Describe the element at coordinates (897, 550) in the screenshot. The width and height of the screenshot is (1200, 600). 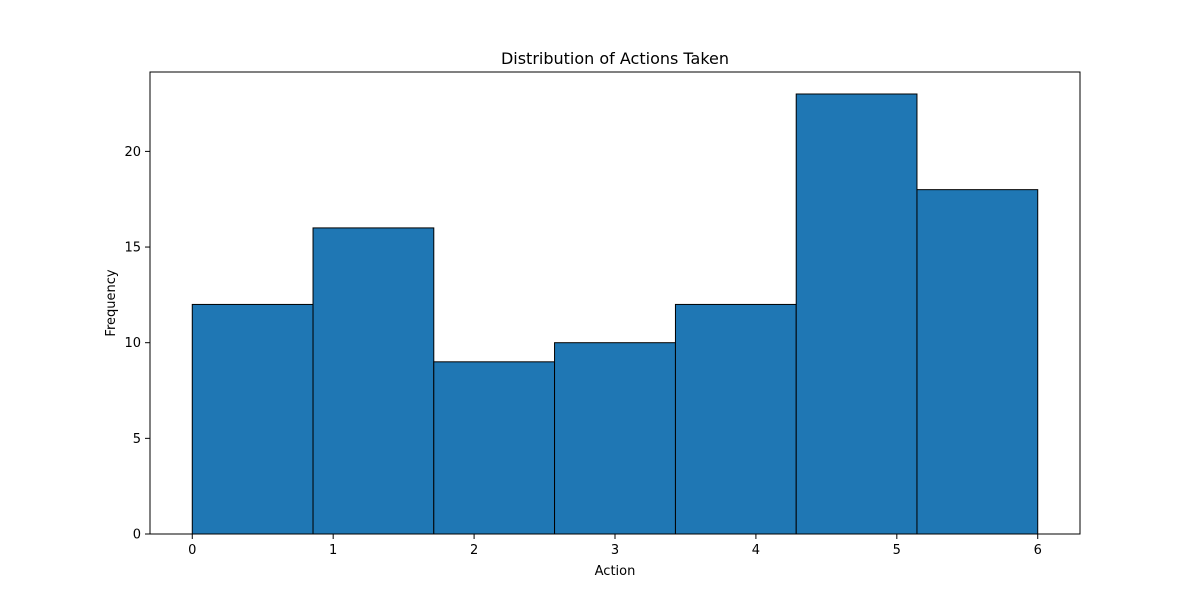
I see `x-tick-label: 5` at that location.